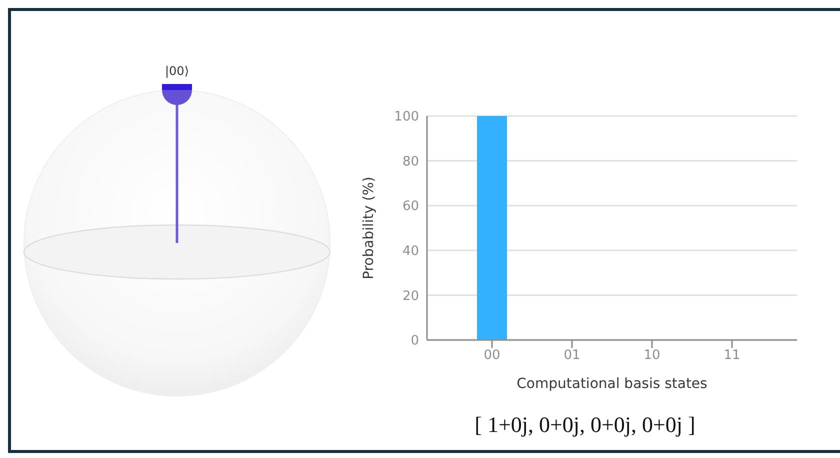 This screenshot has width=840, height=458. I want to click on x-tick-label: 11, so click(732, 356).